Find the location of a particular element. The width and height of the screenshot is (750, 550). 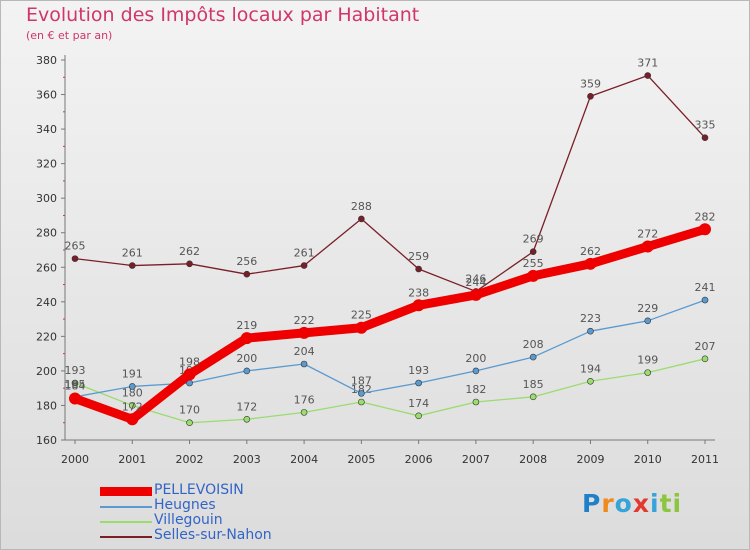

data-label-selles-sur-nahon: 259 is located at coordinates (418, 256).